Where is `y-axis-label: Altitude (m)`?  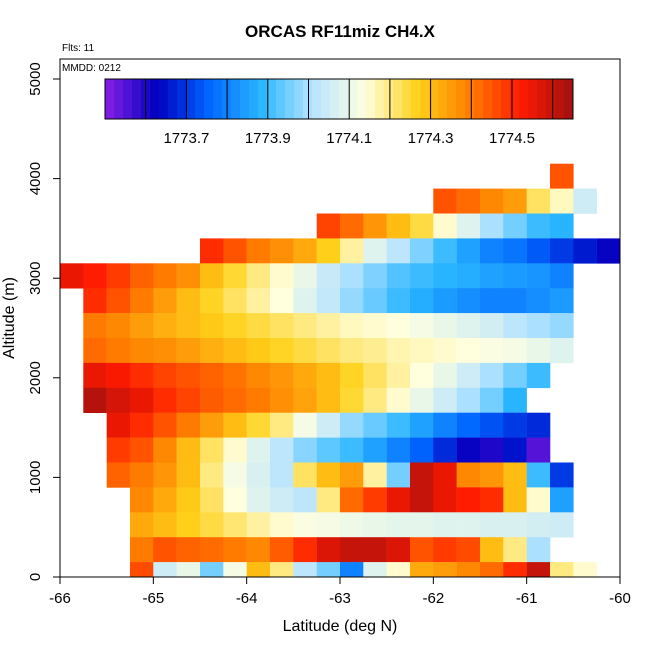 y-axis-label: Altitude (m) is located at coordinates (9, 318).